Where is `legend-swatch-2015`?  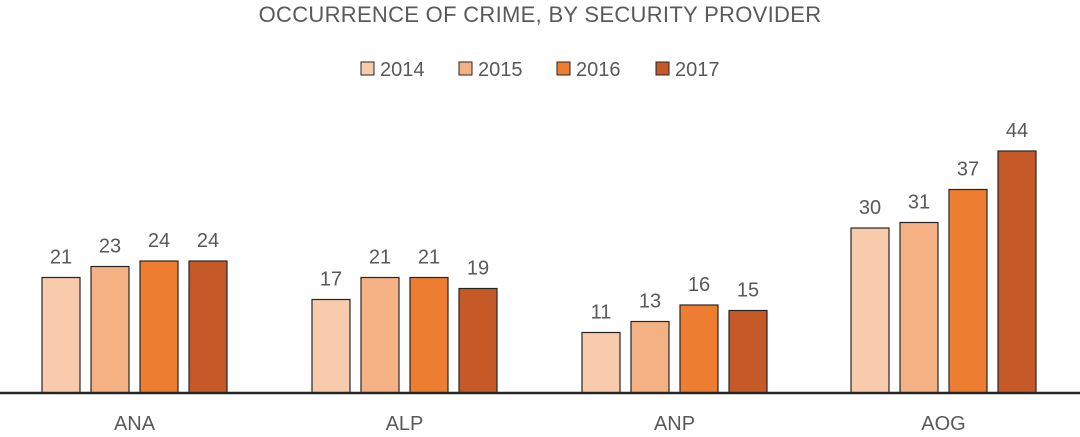
legend-swatch-2015 is located at coordinates (465, 68).